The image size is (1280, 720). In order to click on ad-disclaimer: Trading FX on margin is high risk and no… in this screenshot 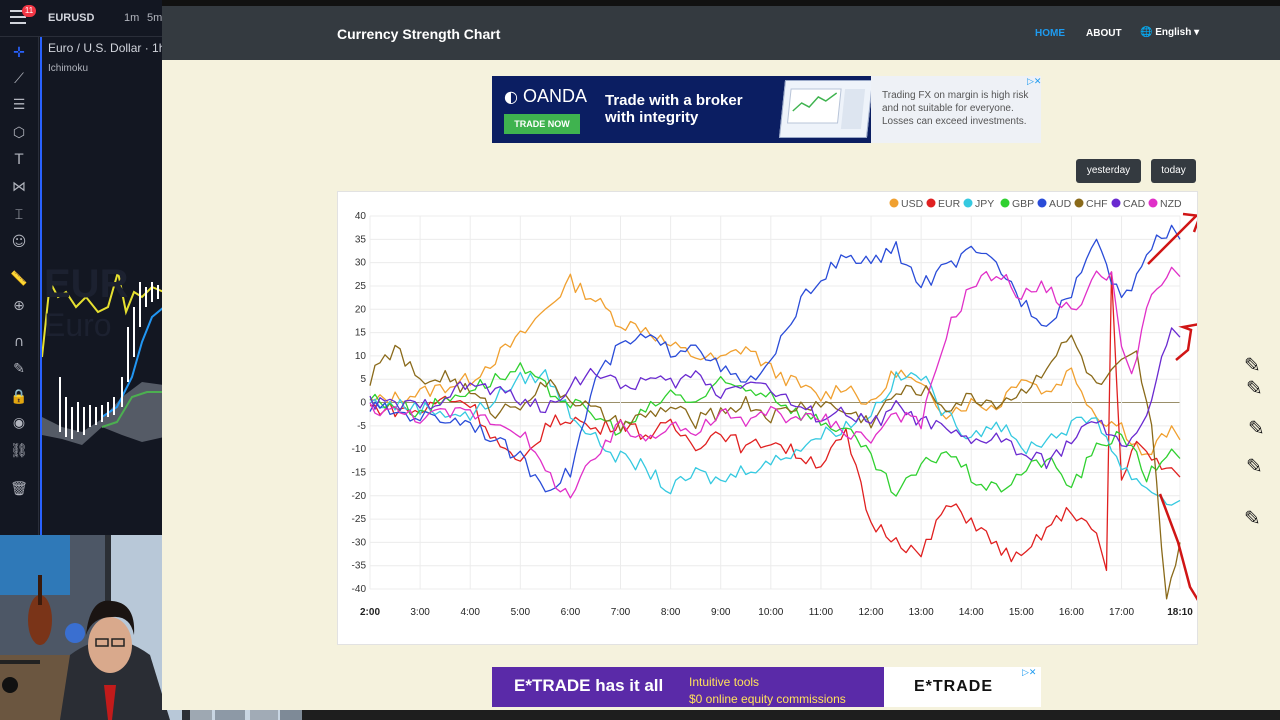, I will do `click(955, 108)`.